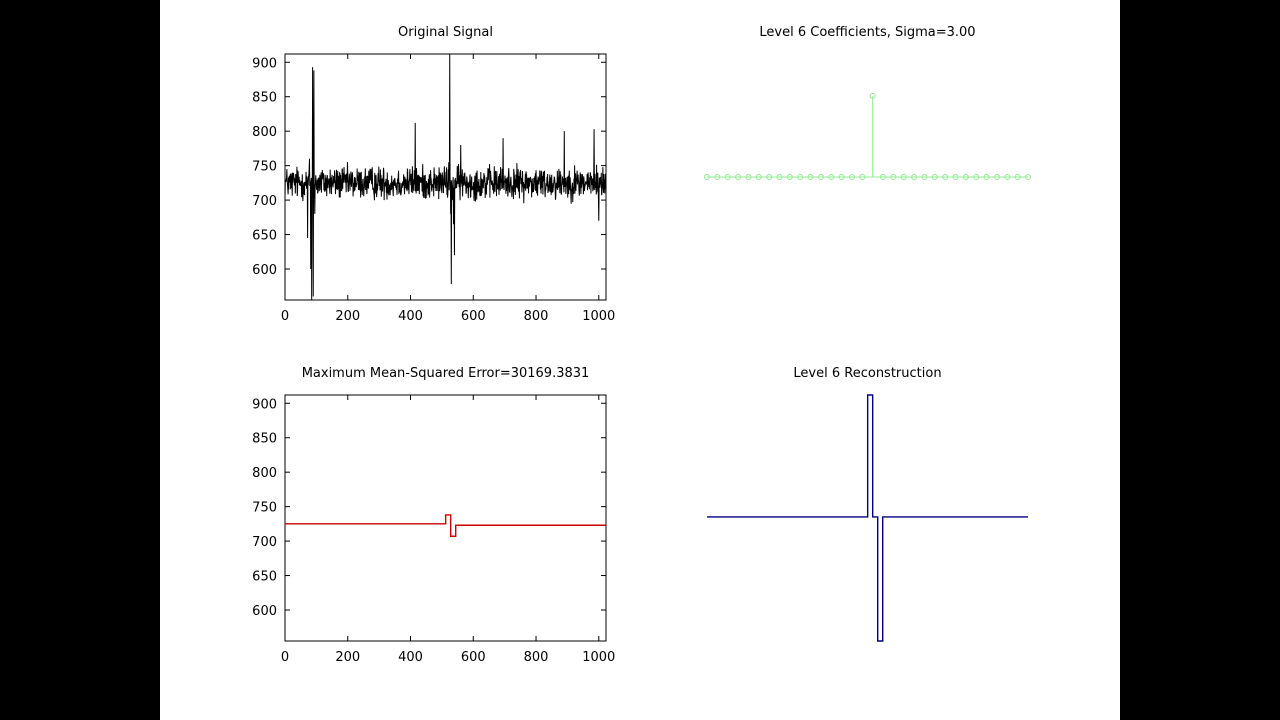 The image size is (1280, 720). I want to click on reconstruction-title: Level 6 Reconstruction, so click(867, 373).